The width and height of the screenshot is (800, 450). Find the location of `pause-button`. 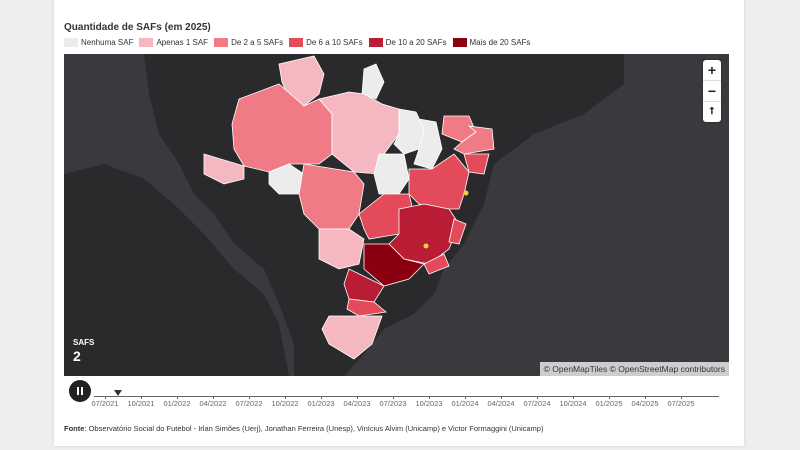

pause-button is located at coordinates (80, 391).